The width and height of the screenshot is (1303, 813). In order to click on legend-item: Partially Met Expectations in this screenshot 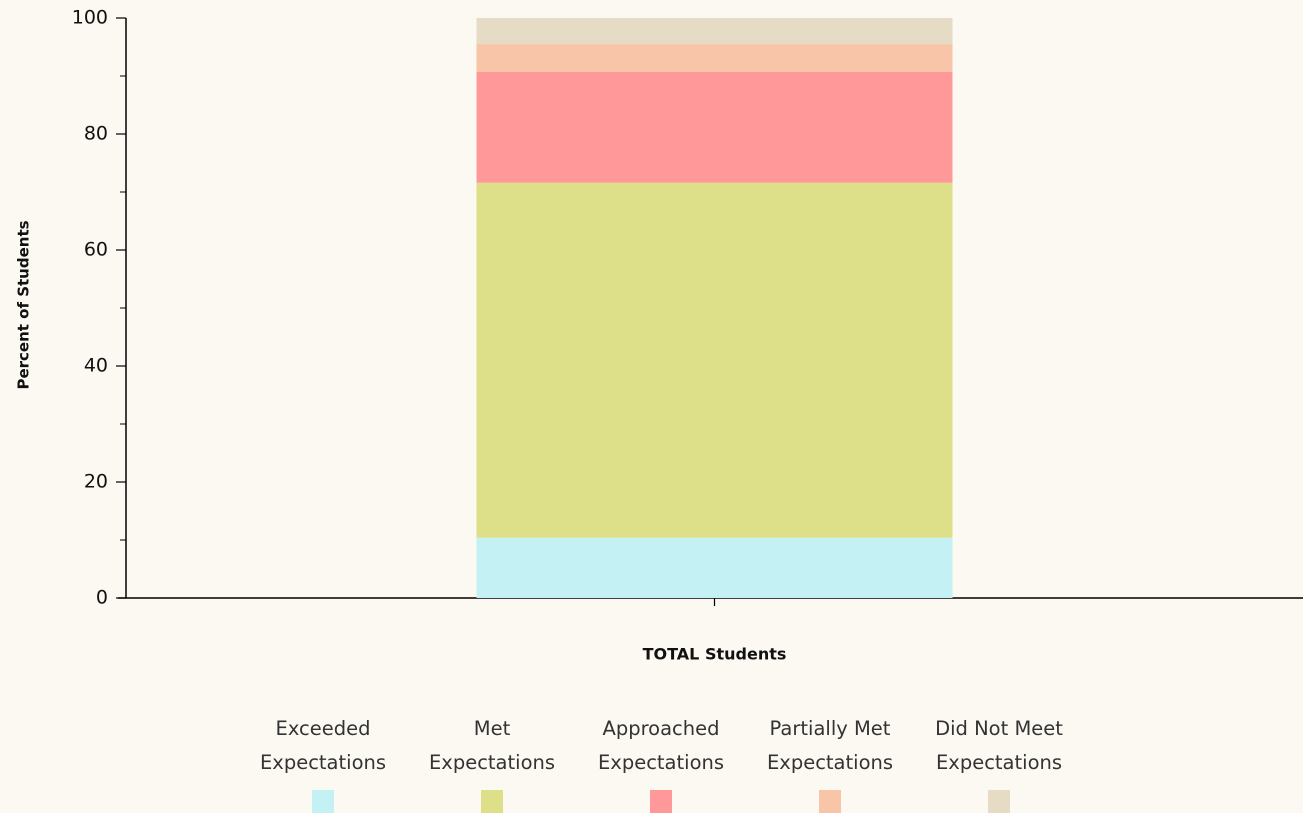, I will do `click(830, 762)`.